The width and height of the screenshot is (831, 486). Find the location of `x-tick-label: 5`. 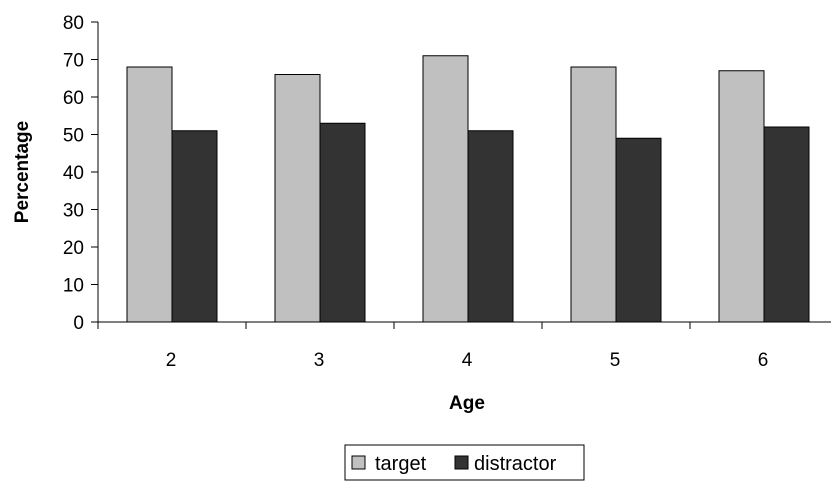

x-tick-label: 5 is located at coordinates (615, 360).